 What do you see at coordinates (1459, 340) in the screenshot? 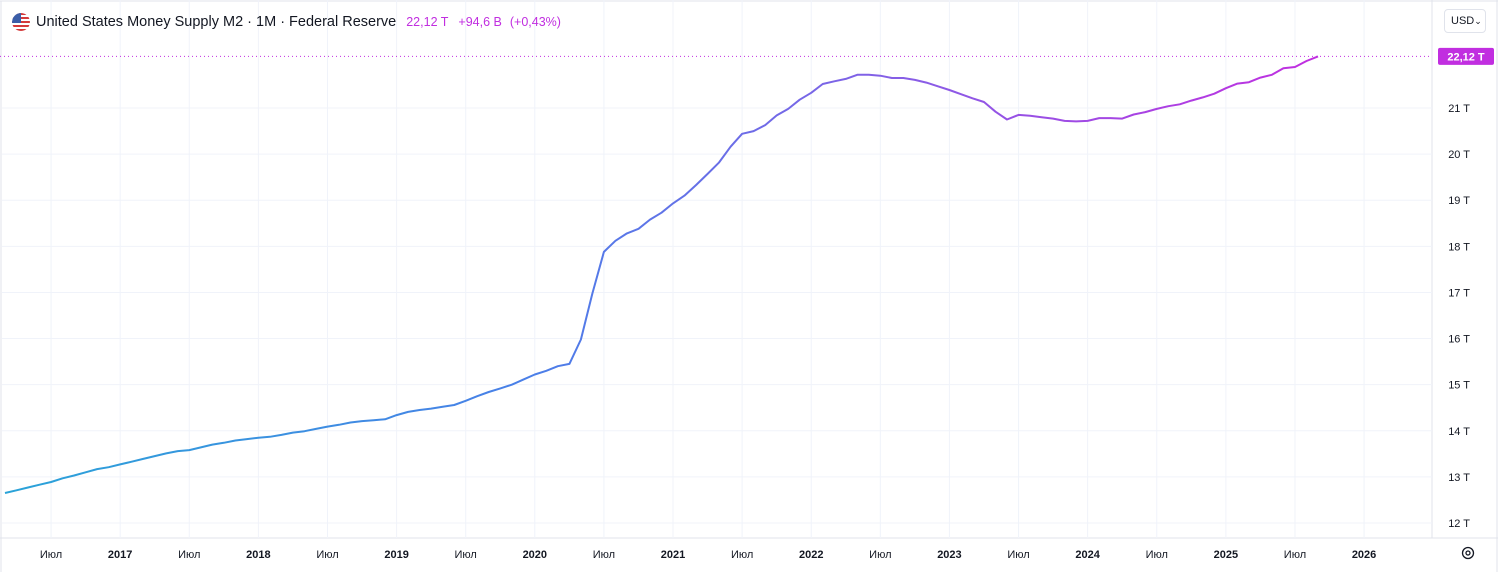
I see `y-tick-label: 16 T` at bounding box center [1459, 340].